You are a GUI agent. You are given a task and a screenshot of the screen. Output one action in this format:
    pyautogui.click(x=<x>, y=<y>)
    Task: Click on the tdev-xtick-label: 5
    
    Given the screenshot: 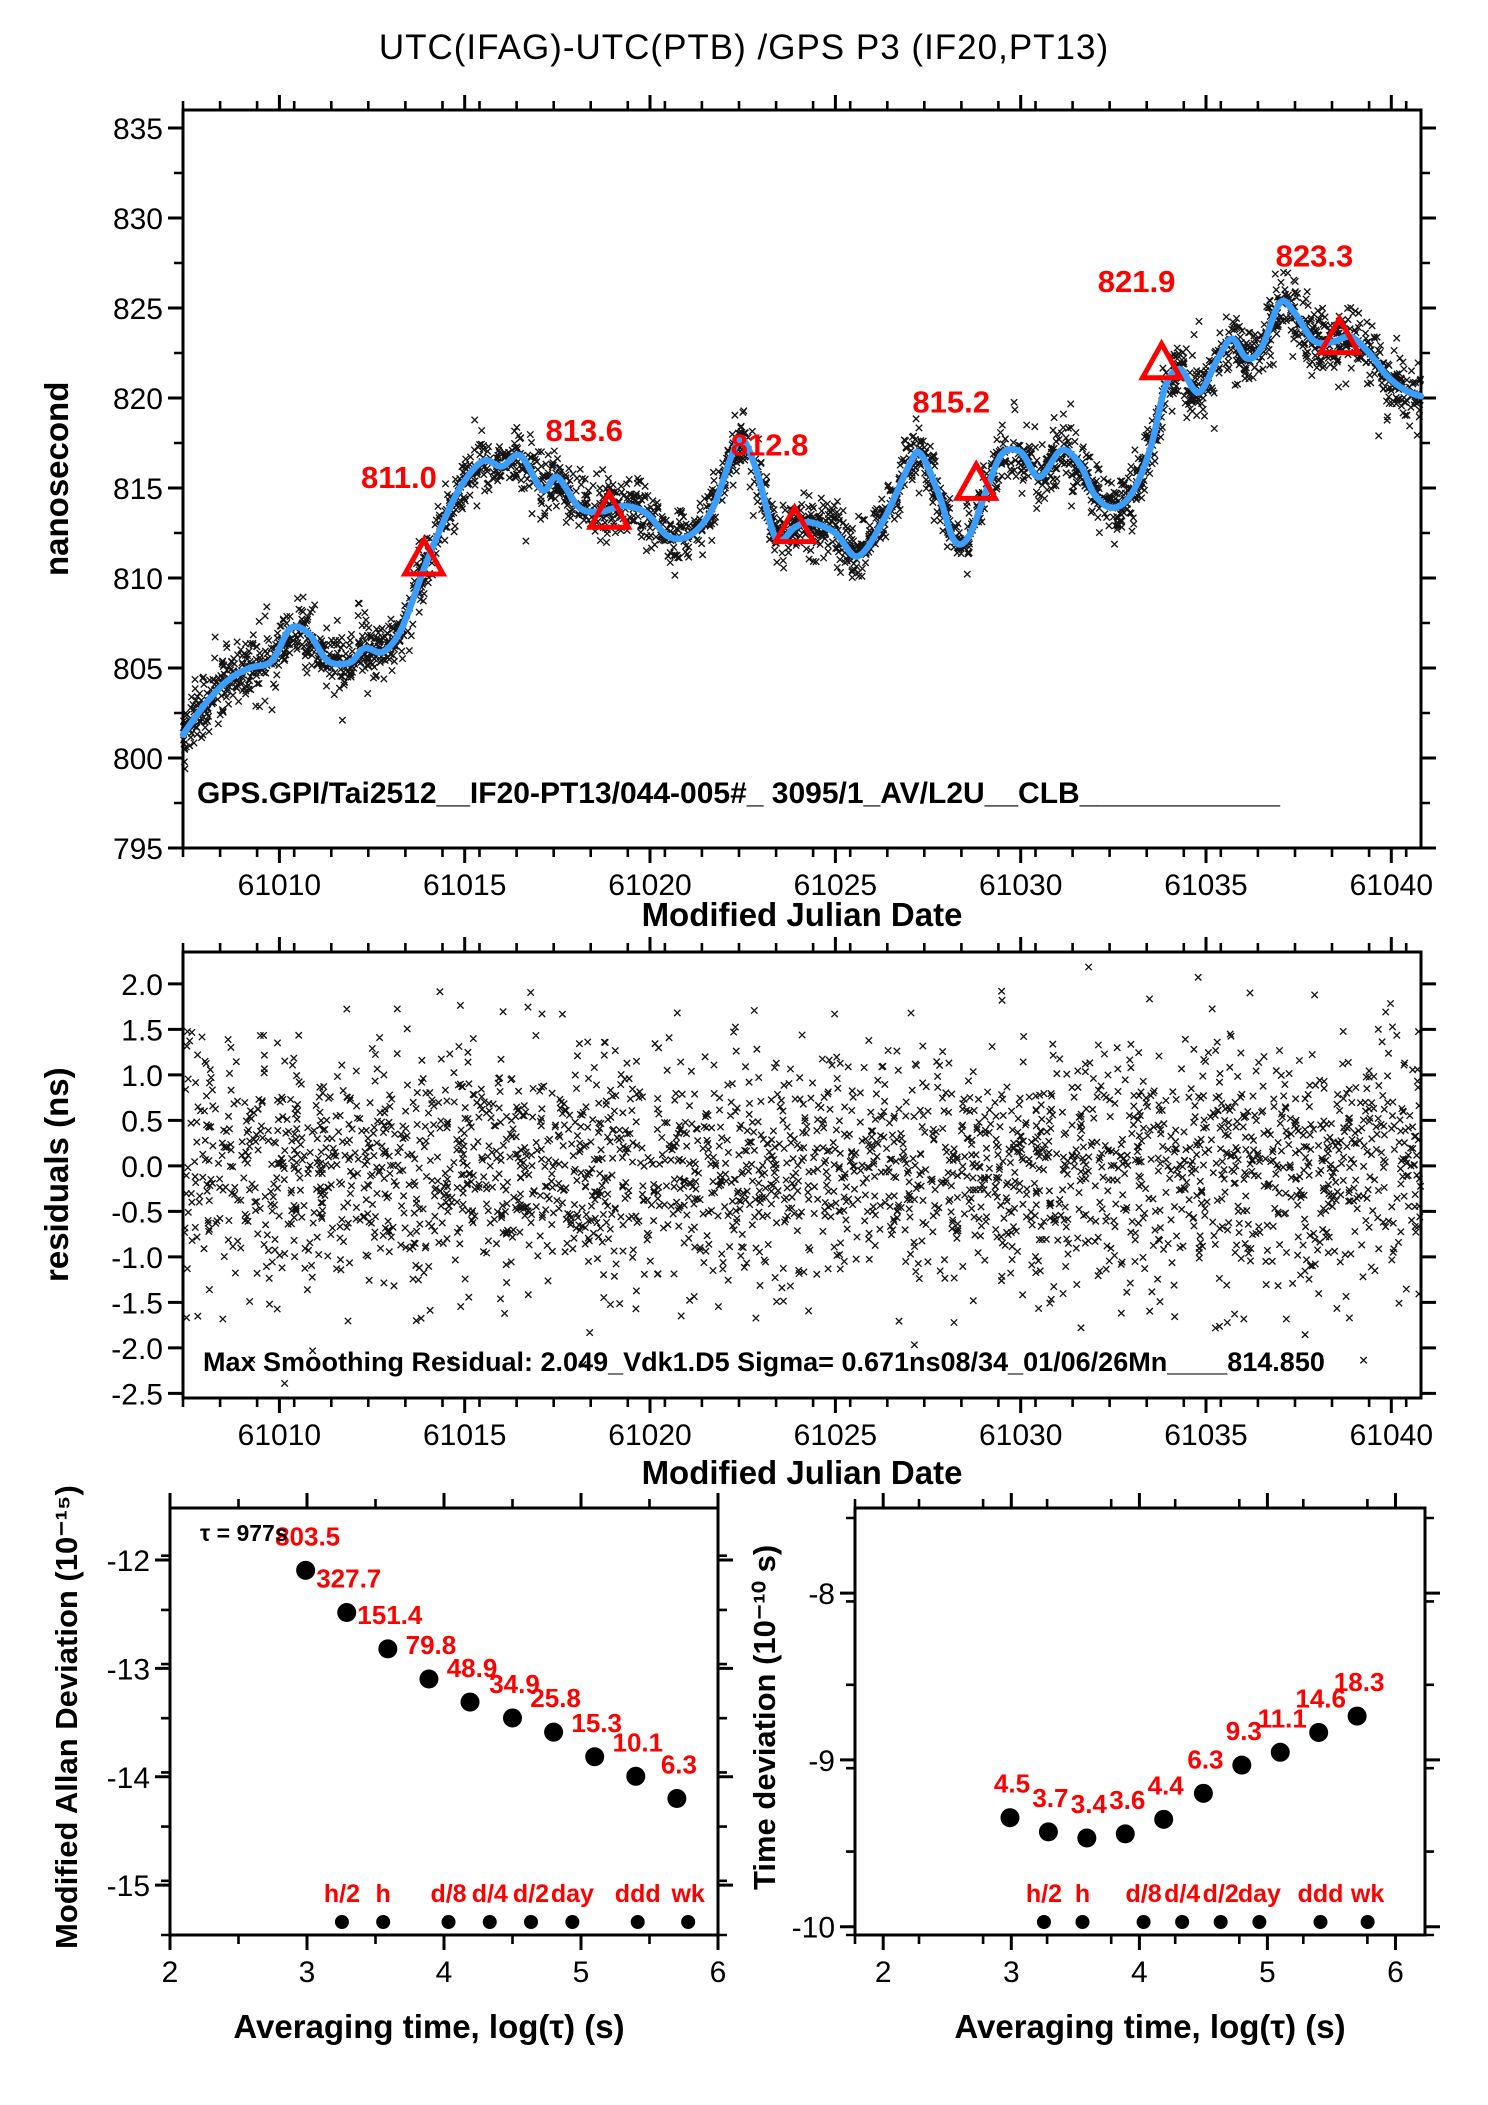 What is the action you would take?
    pyautogui.click(x=1267, y=1972)
    